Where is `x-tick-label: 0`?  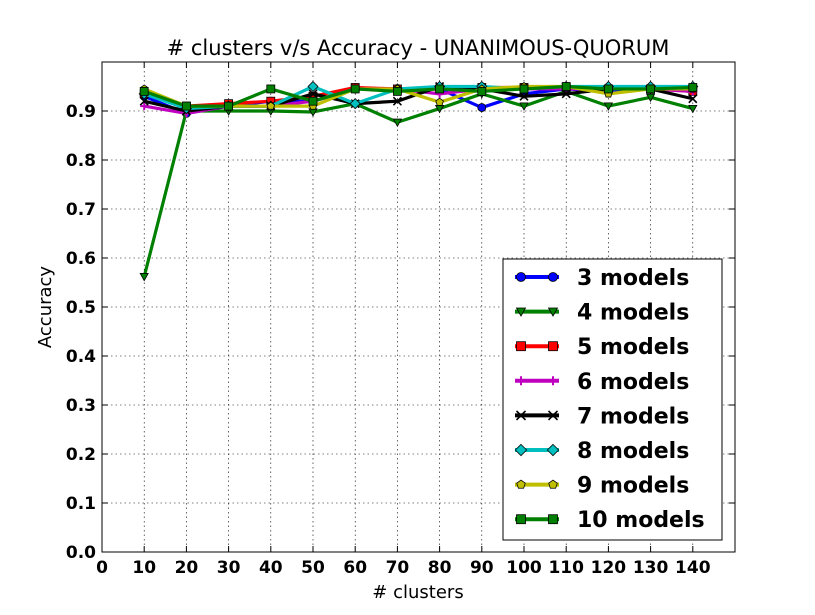
x-tick-label: 0 is located at coordinates (102, 568).